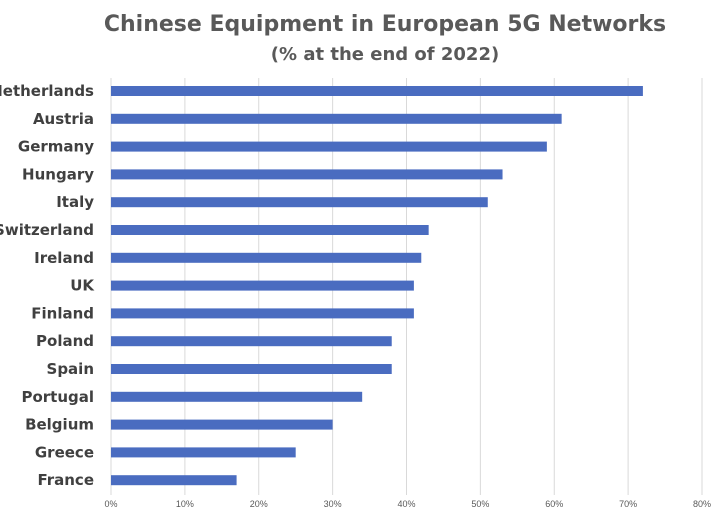 This screenshot has width=720, height=515. Describe the element at coordinates (406, 504) in the screenshot. I see `x-tick-label: 40%` at that location.